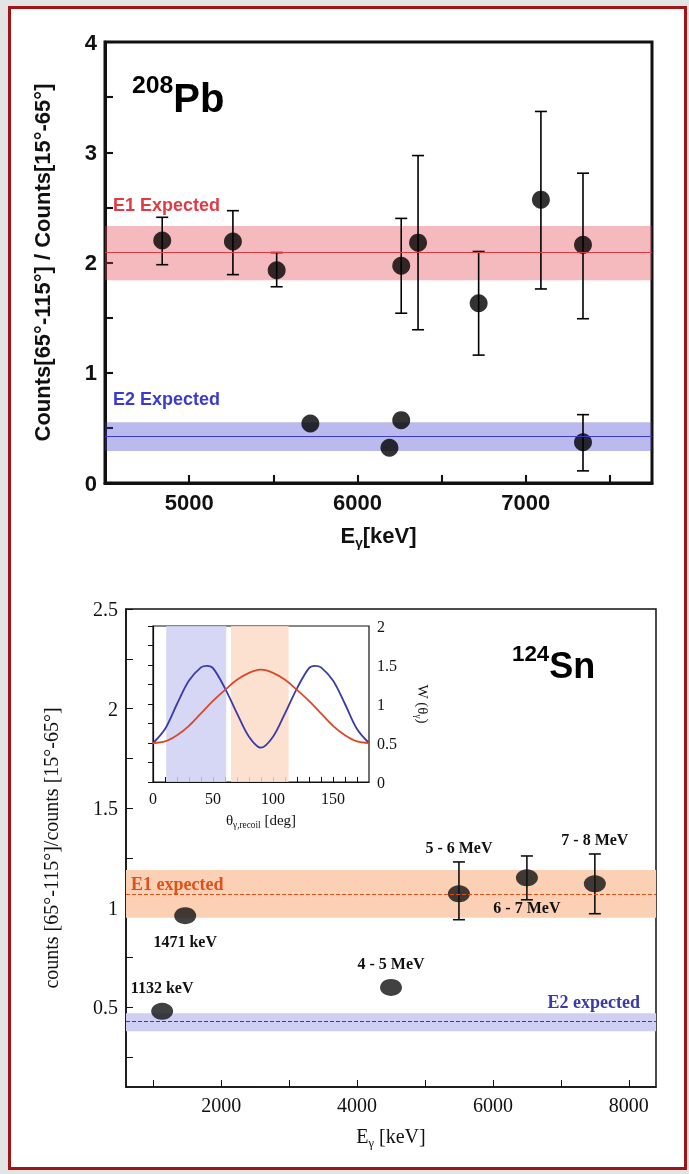 The height and width of the screenshot is (1174, 689). What do you see at coordinates (51, 848) in the screenshot?
I see `y-axis-title: counts [65°-115°]/counts [15°-65°]` at bounding box center [51, 848].